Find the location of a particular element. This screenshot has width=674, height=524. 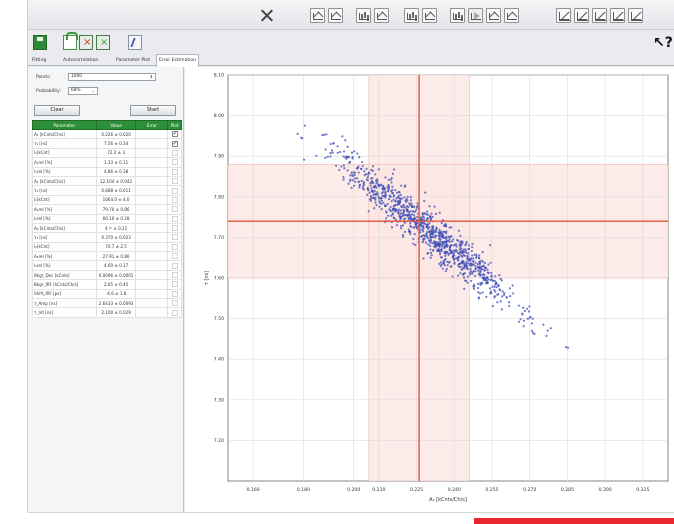

table-row: I₁[kCnt] 72.2 ± 3 is located at coordinates (107, 153).